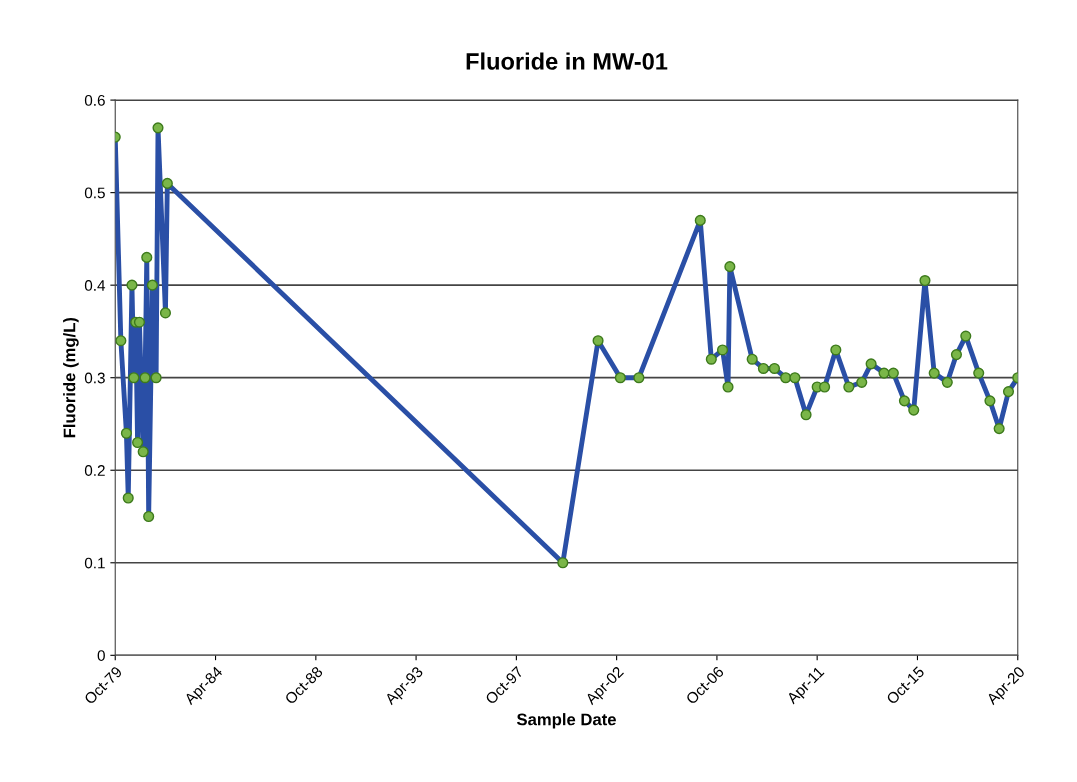 The image size is (1077, 782). I want to click on y-tick-label: 0.5, so click(94, 193).